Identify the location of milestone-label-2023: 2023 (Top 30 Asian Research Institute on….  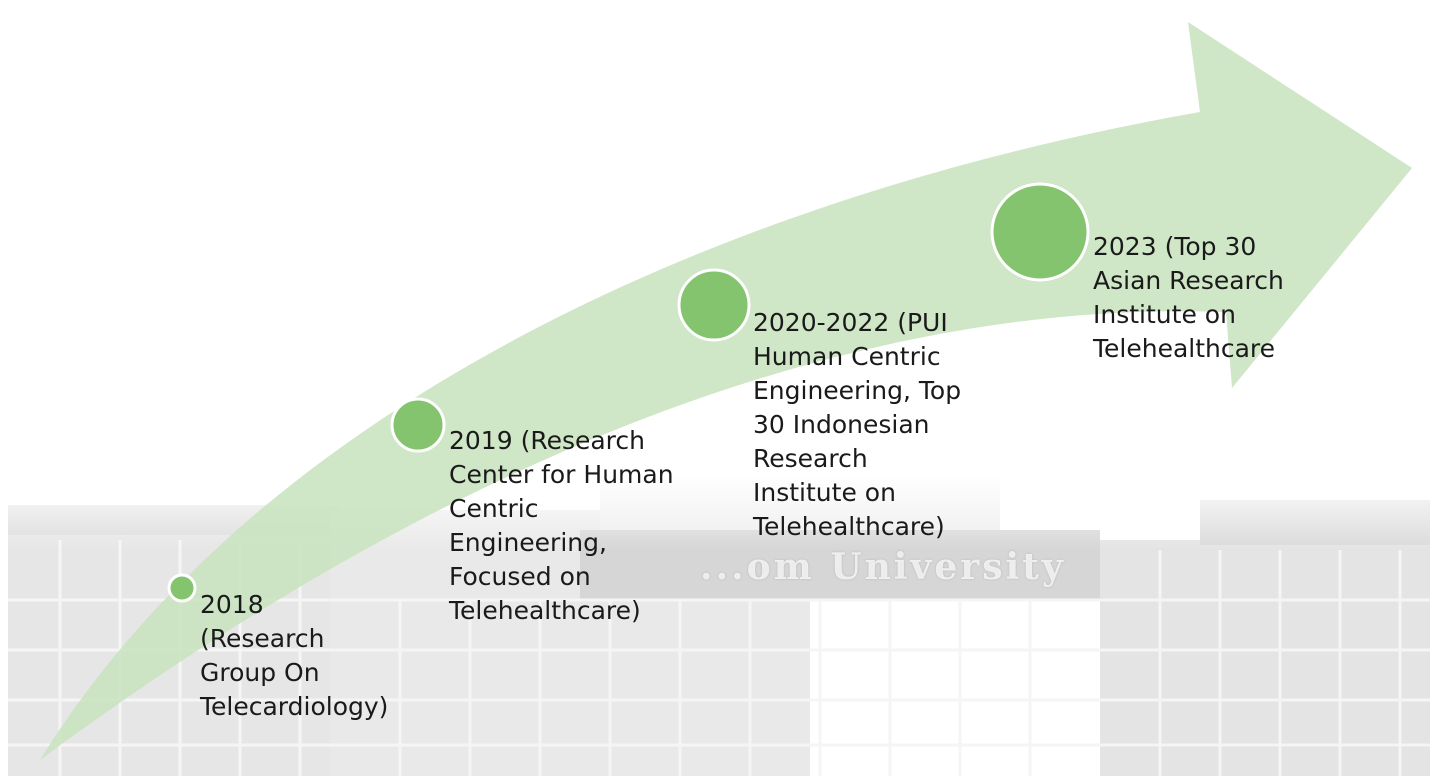
(1188, 297).